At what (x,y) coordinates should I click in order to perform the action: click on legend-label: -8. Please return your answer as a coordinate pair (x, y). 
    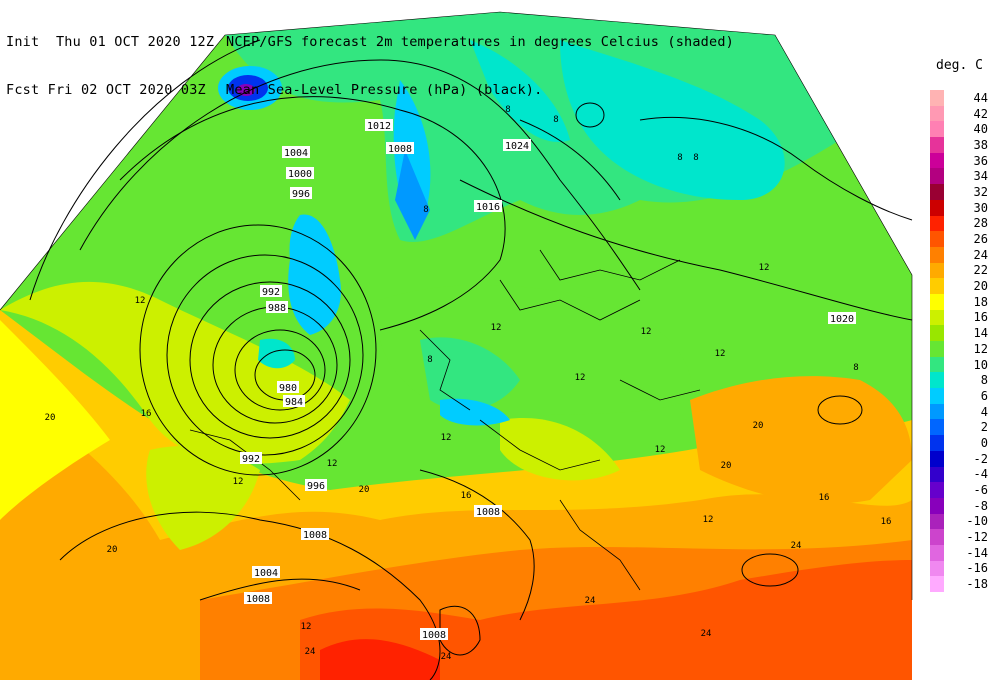
    Looking at the image, I should click on (980, 505).